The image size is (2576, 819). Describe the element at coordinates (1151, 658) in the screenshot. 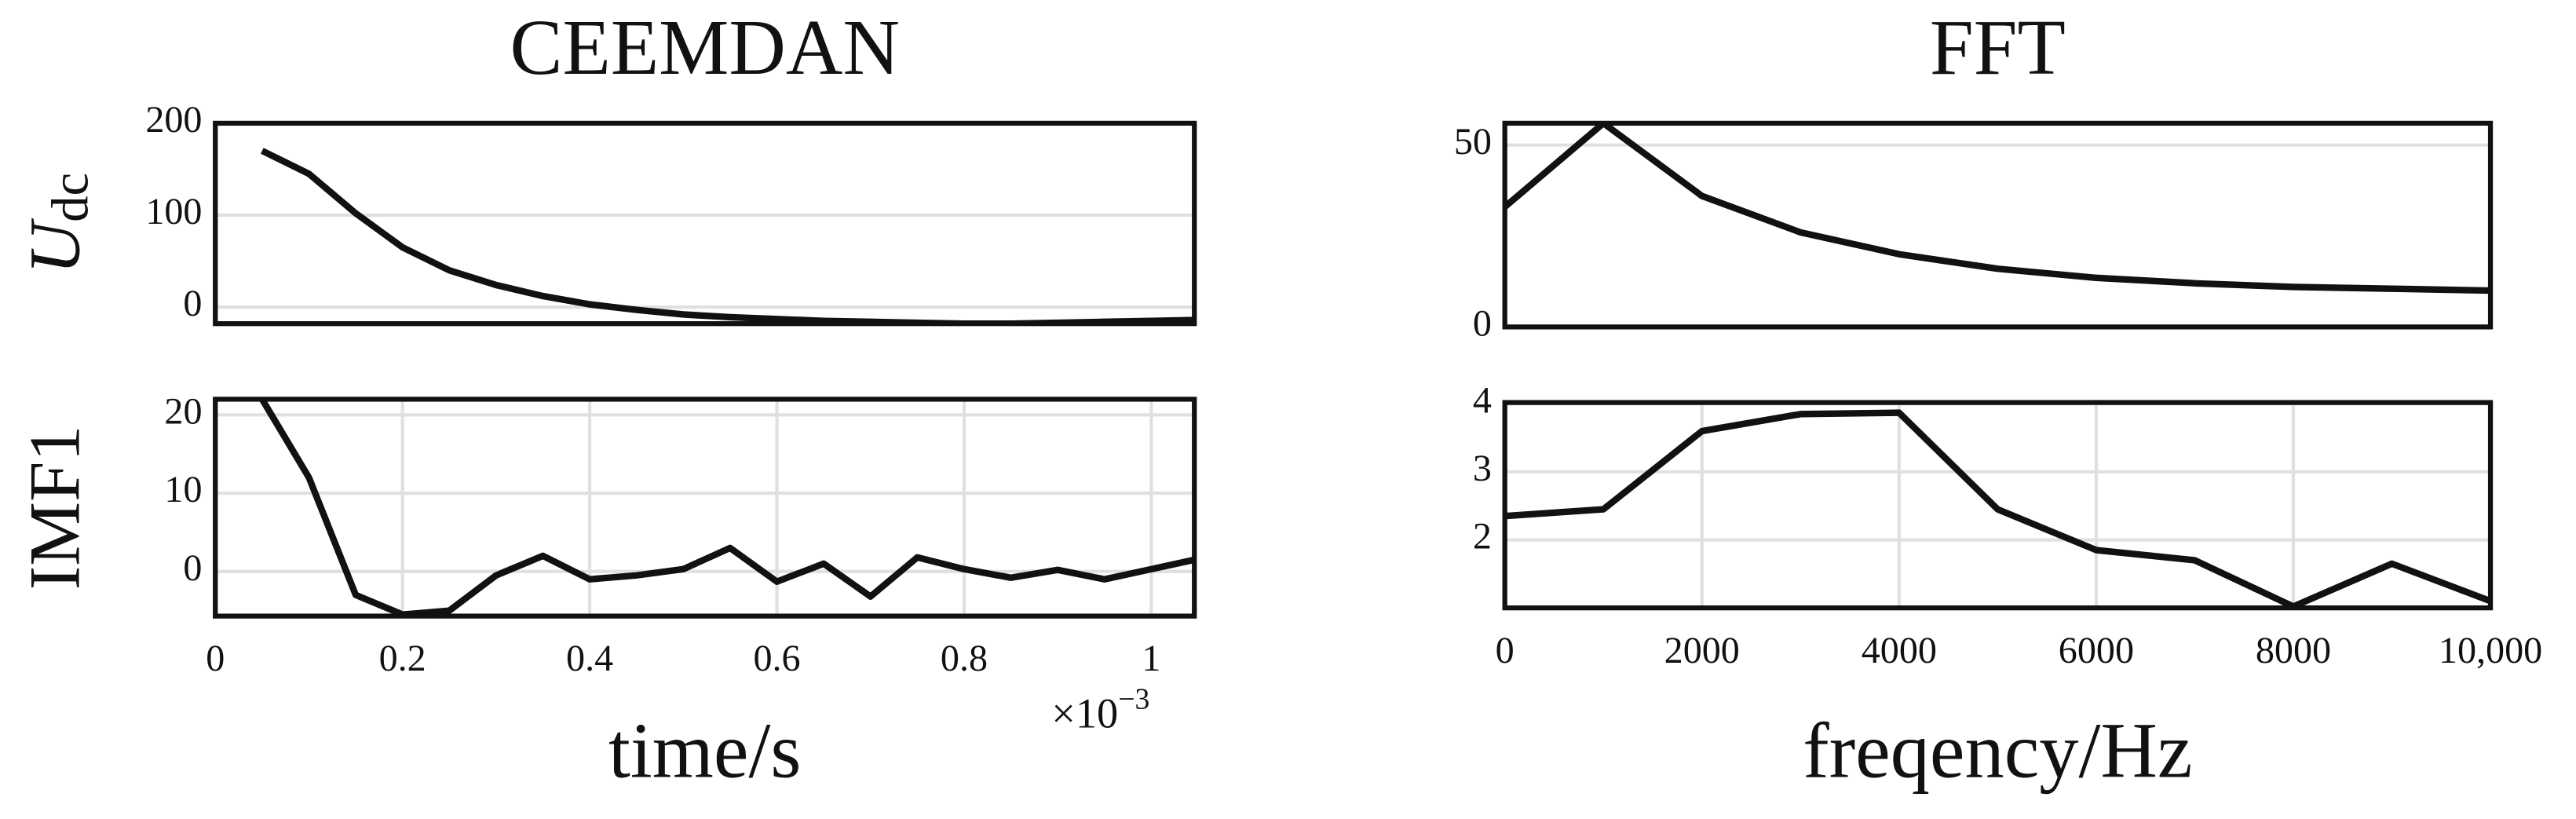

I see `x-tick-label: 1` at that location.